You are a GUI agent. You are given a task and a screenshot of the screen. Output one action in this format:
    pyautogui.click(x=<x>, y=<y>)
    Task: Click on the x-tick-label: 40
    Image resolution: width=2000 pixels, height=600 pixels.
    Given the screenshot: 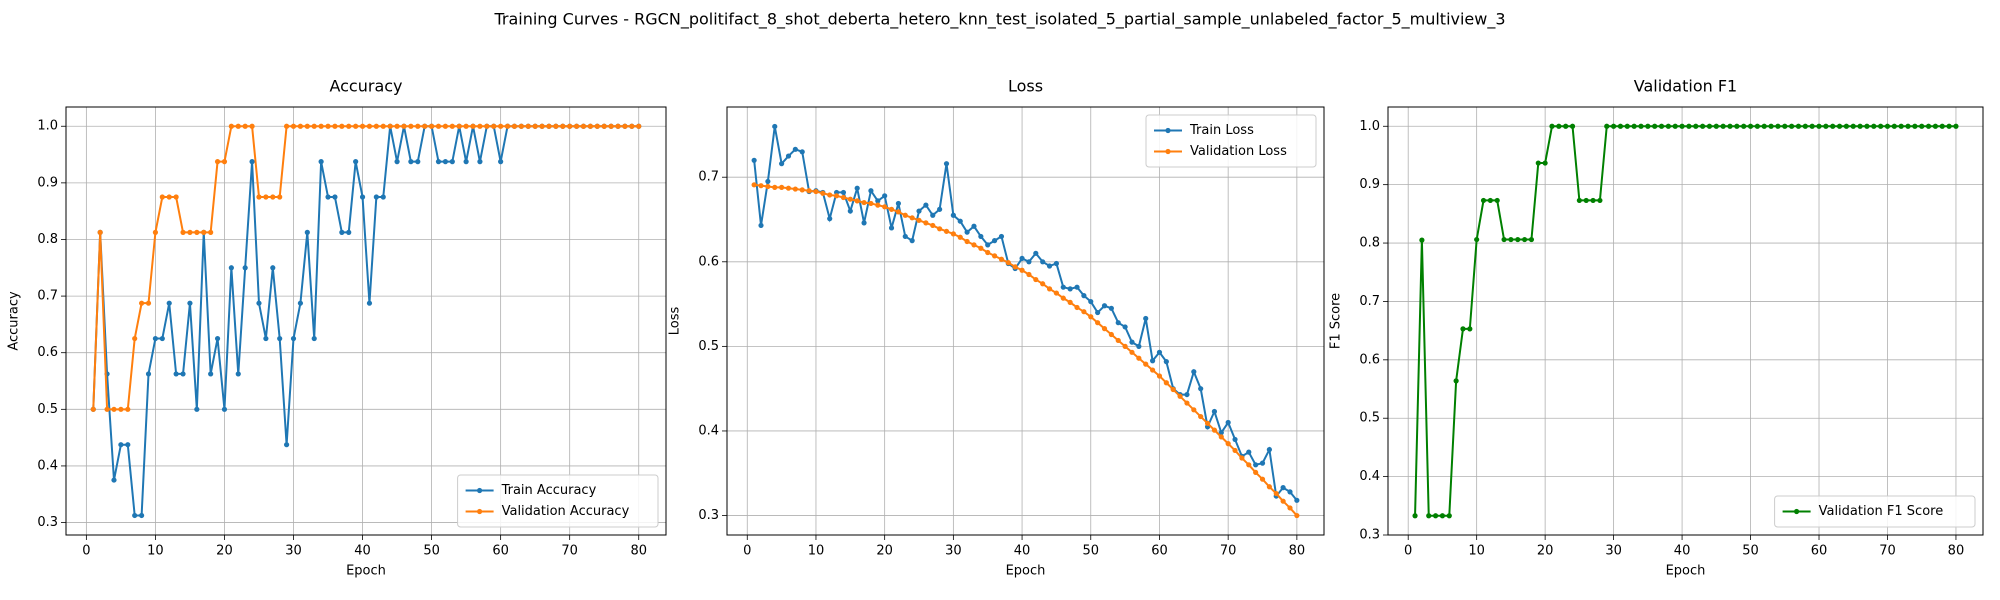 What is the action you would take?
    pyautogui.click(x=362, y=551)
    